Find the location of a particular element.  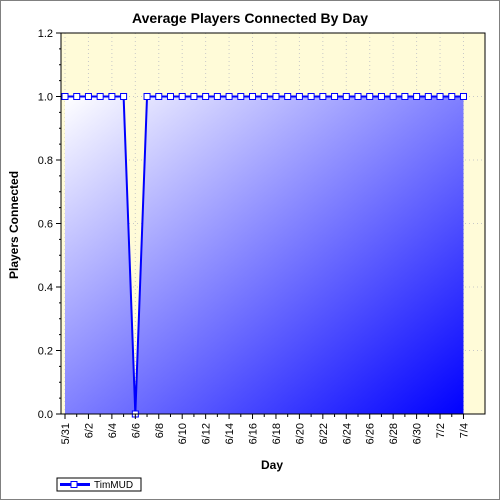

x-tick-label: 6/24 is located at coordinates (347, 433).